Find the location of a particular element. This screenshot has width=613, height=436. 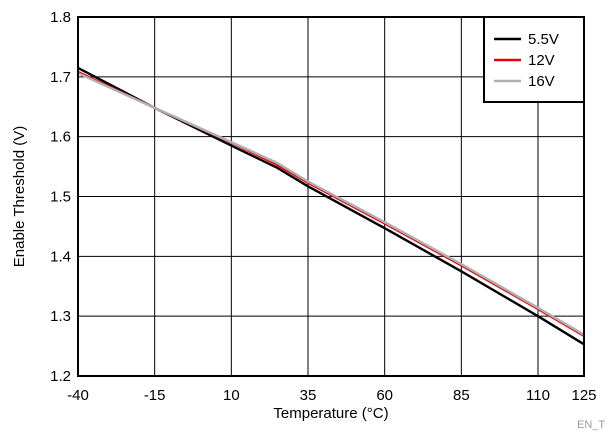

y-tick-label: 1.7 is located at coordinates (60, 77).